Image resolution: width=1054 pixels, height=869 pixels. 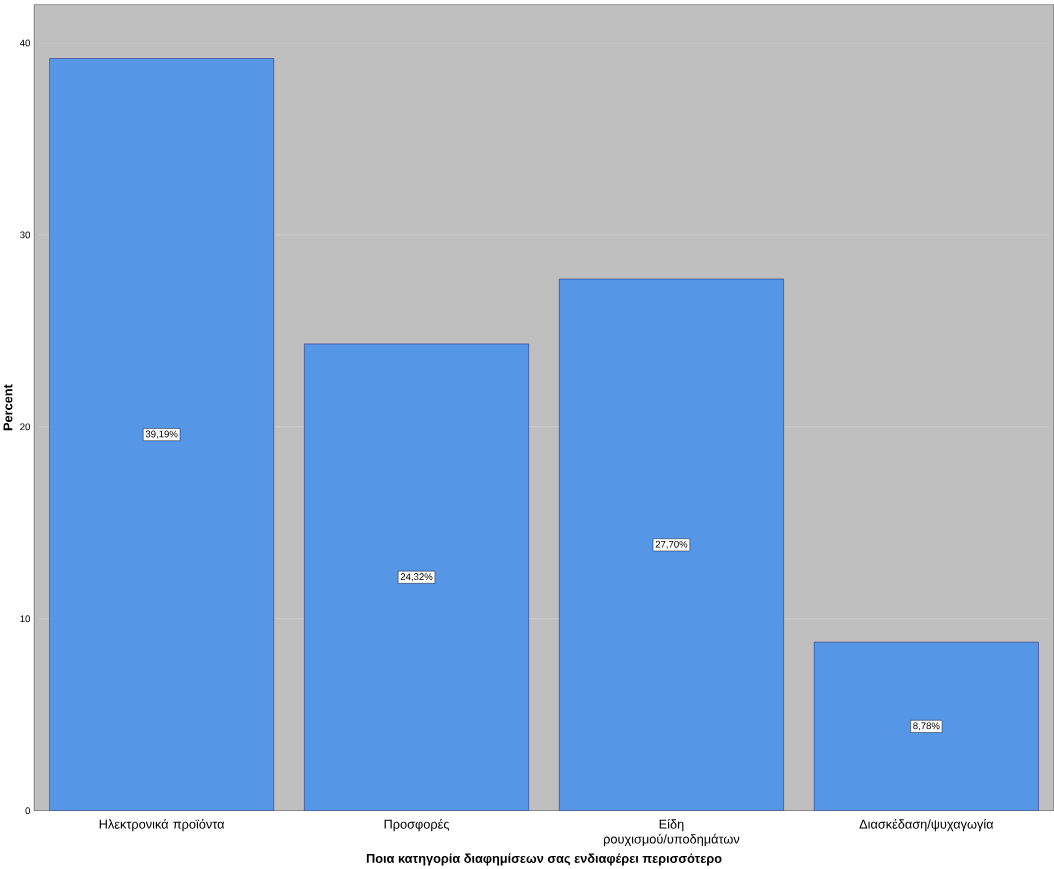 I want to click on data-label: 8,78%, so click(x=926, y=726).